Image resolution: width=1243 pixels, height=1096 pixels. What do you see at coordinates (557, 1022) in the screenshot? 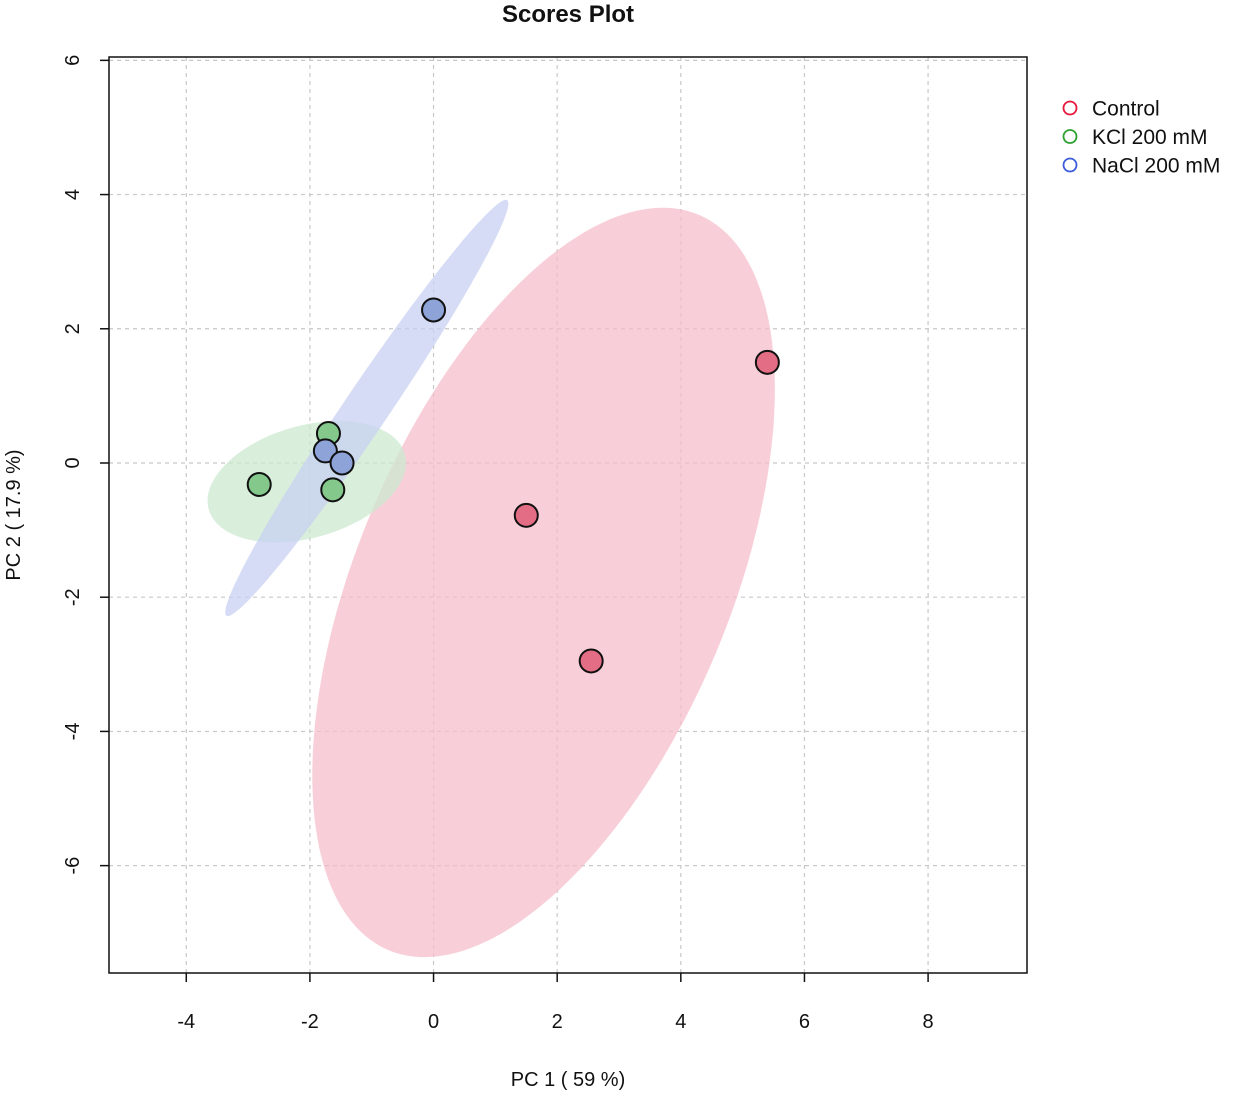
I see `x-tick-label: 2` at bounding box center [557, 1022].